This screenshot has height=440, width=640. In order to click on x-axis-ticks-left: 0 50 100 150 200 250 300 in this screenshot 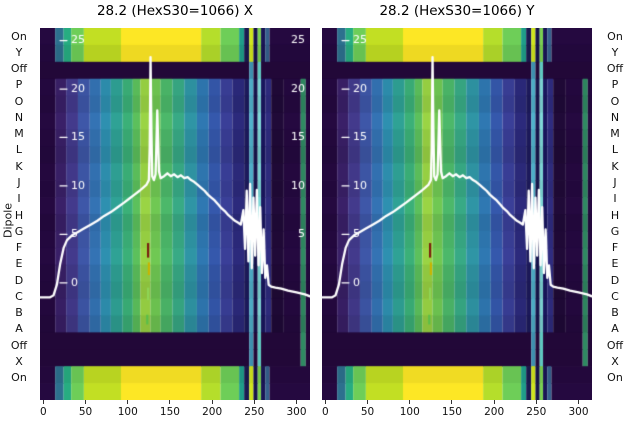, I will do `click(175, 412)`.